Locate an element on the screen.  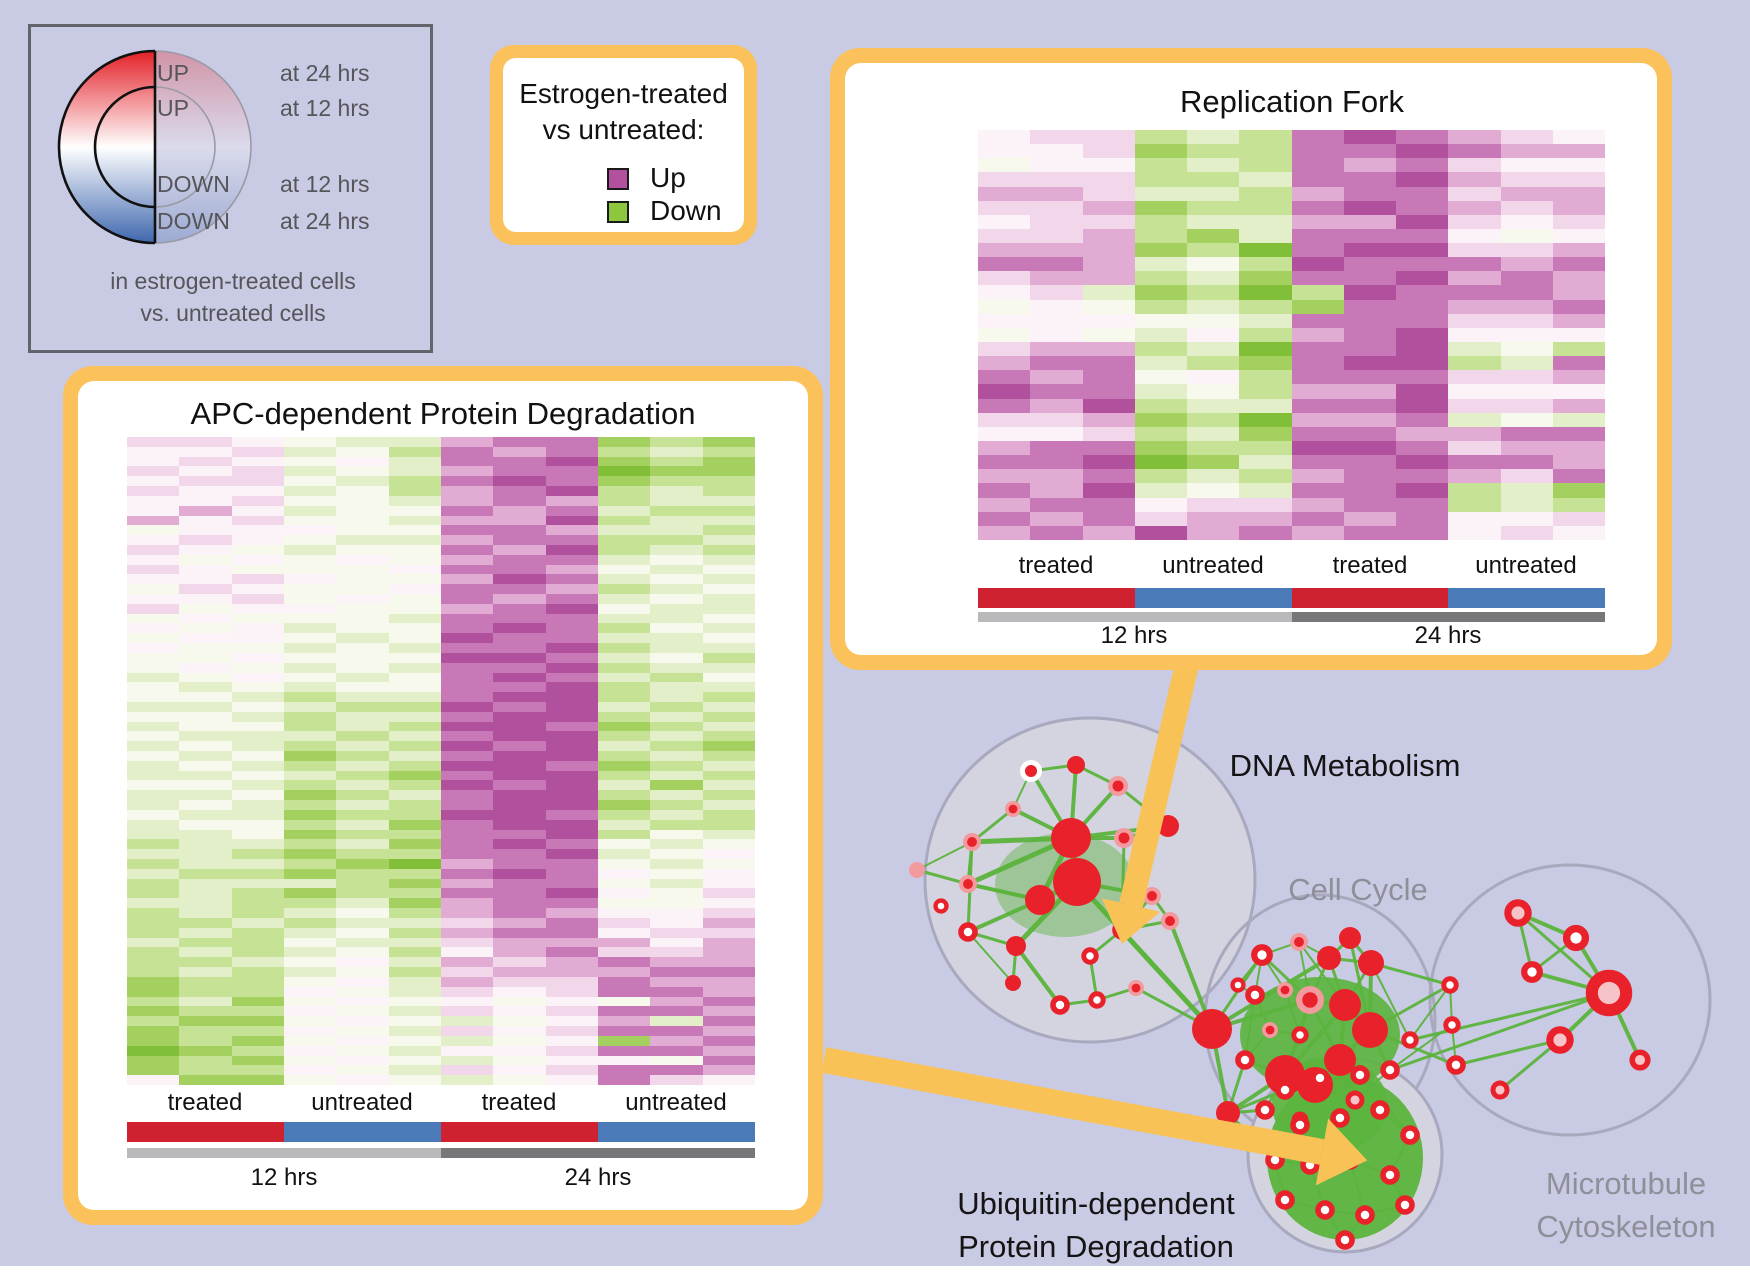
callout-arrow-head is located at coordinates (1341, 1152).